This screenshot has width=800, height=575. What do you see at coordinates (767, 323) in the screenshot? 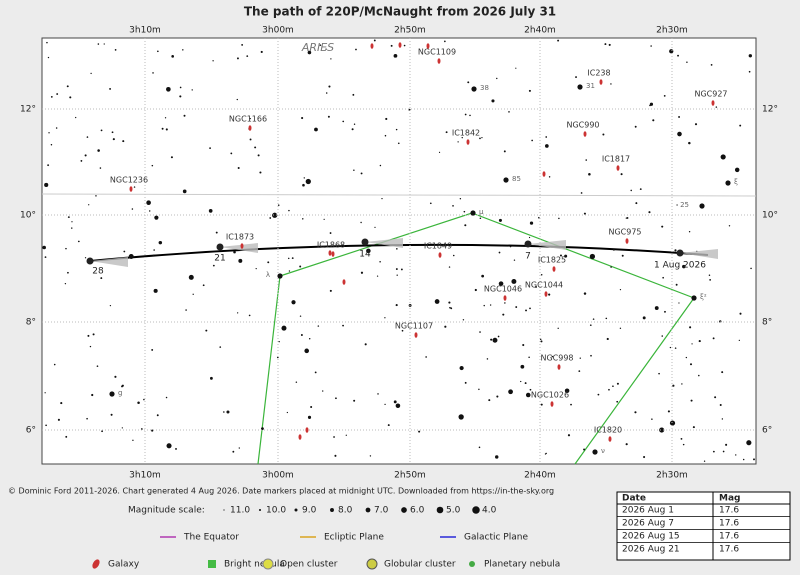
I see `dec-label-right: 8°` at bounding box center [767, 323].